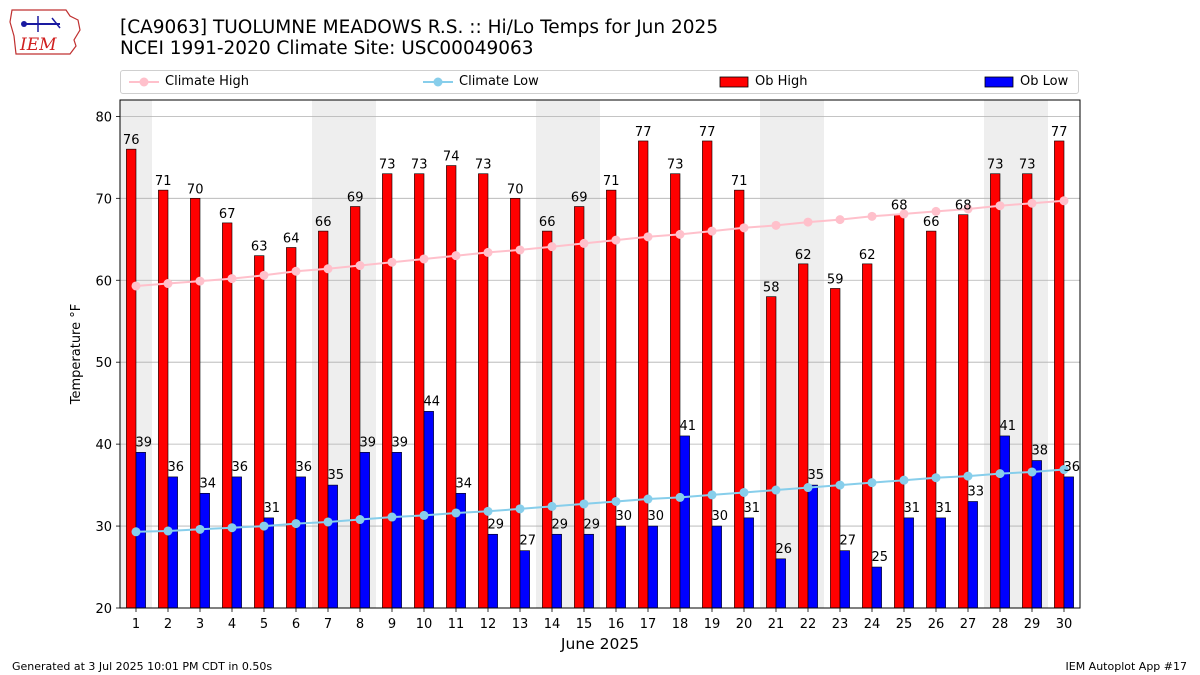  Describe the element at coordinates (968, 624) in the screenshot. I see `x-tick-label-27: 27` at that location.